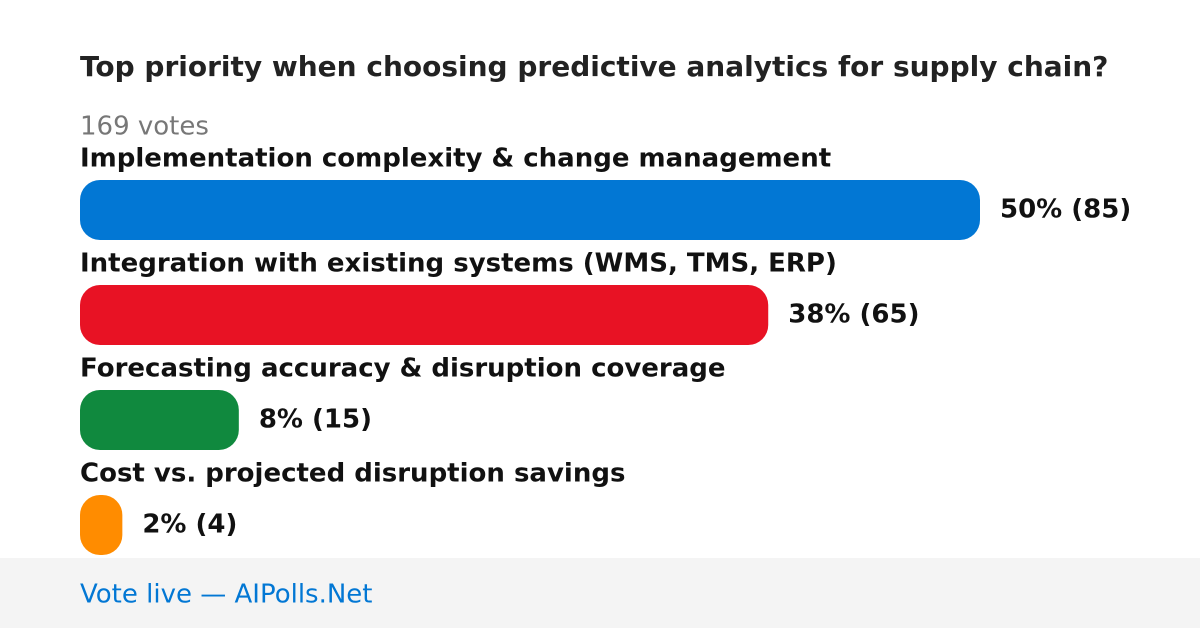 This screenshot has height=628, width=1200. Describe the element at coordinates (853, 315) in the screenshot. I see `value-label: 38% (65)` at that location.